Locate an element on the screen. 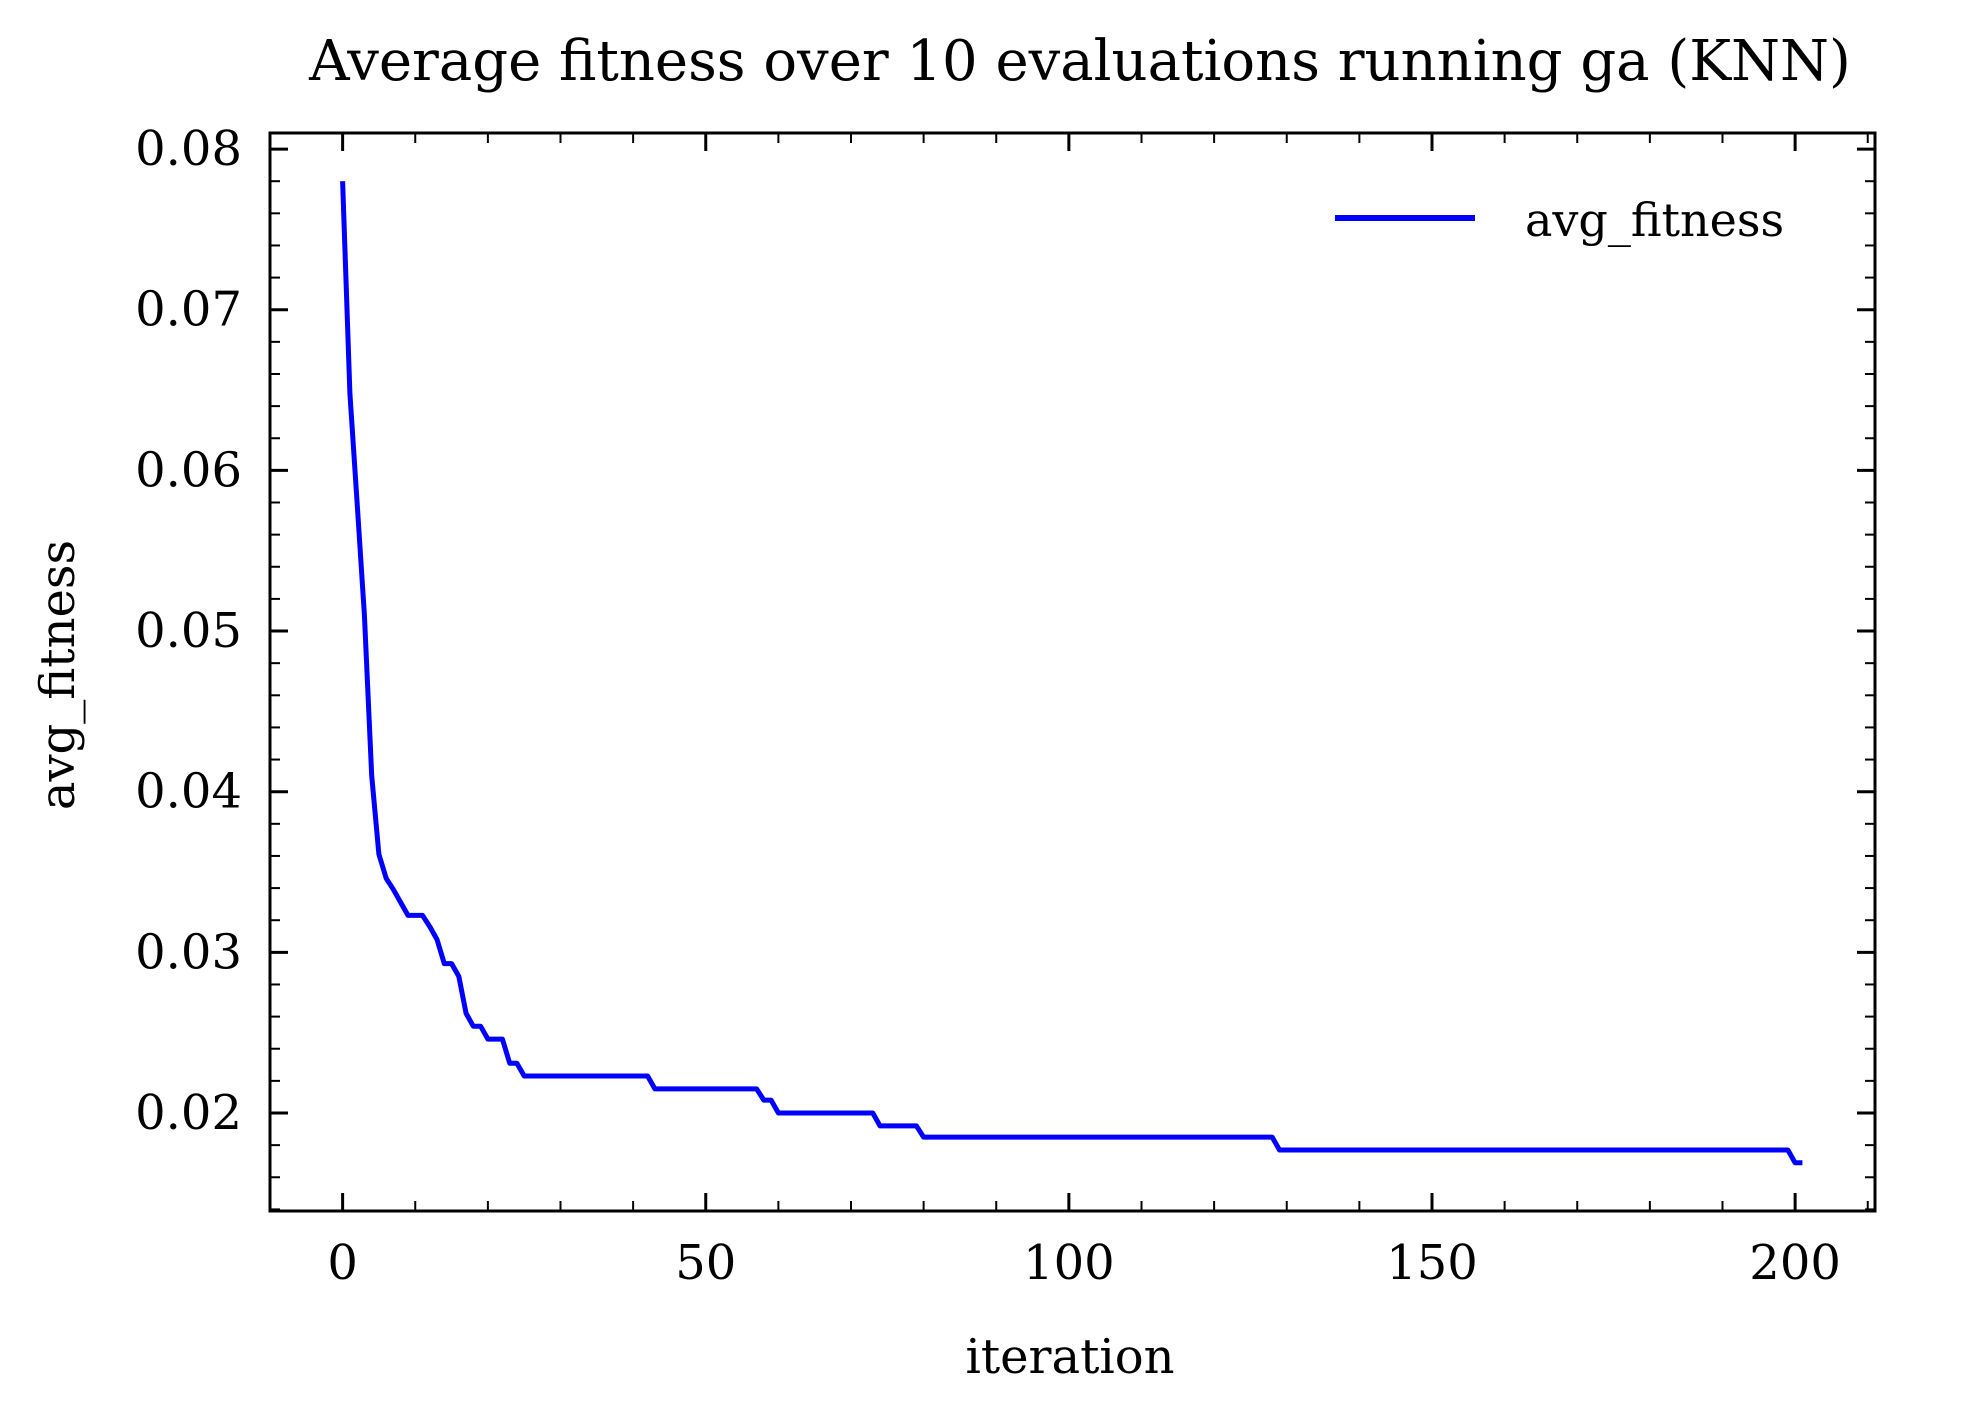  y-tick-label: 0.07 is located at coordinates (188, 310).